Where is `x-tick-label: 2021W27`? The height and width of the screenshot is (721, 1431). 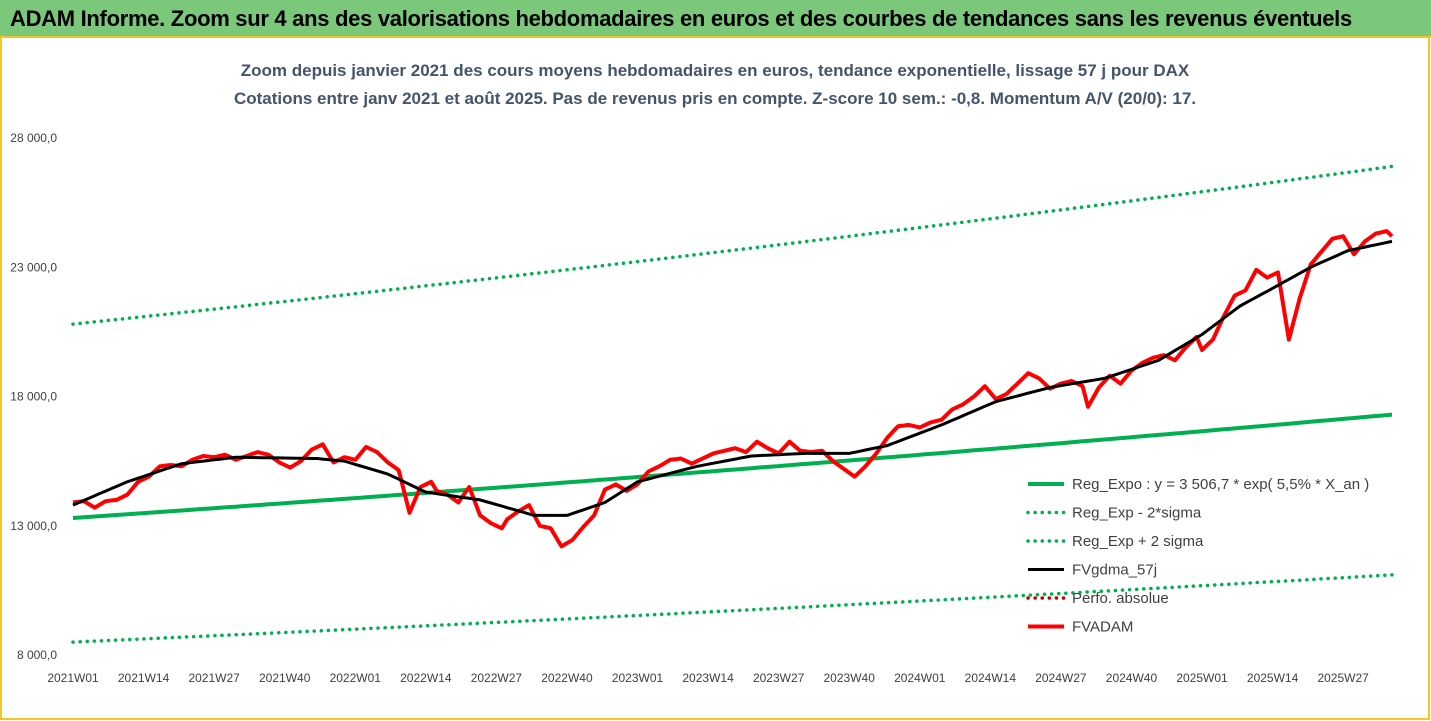 x-tick-label: 2021W27 is located at coordinates (214, 678).